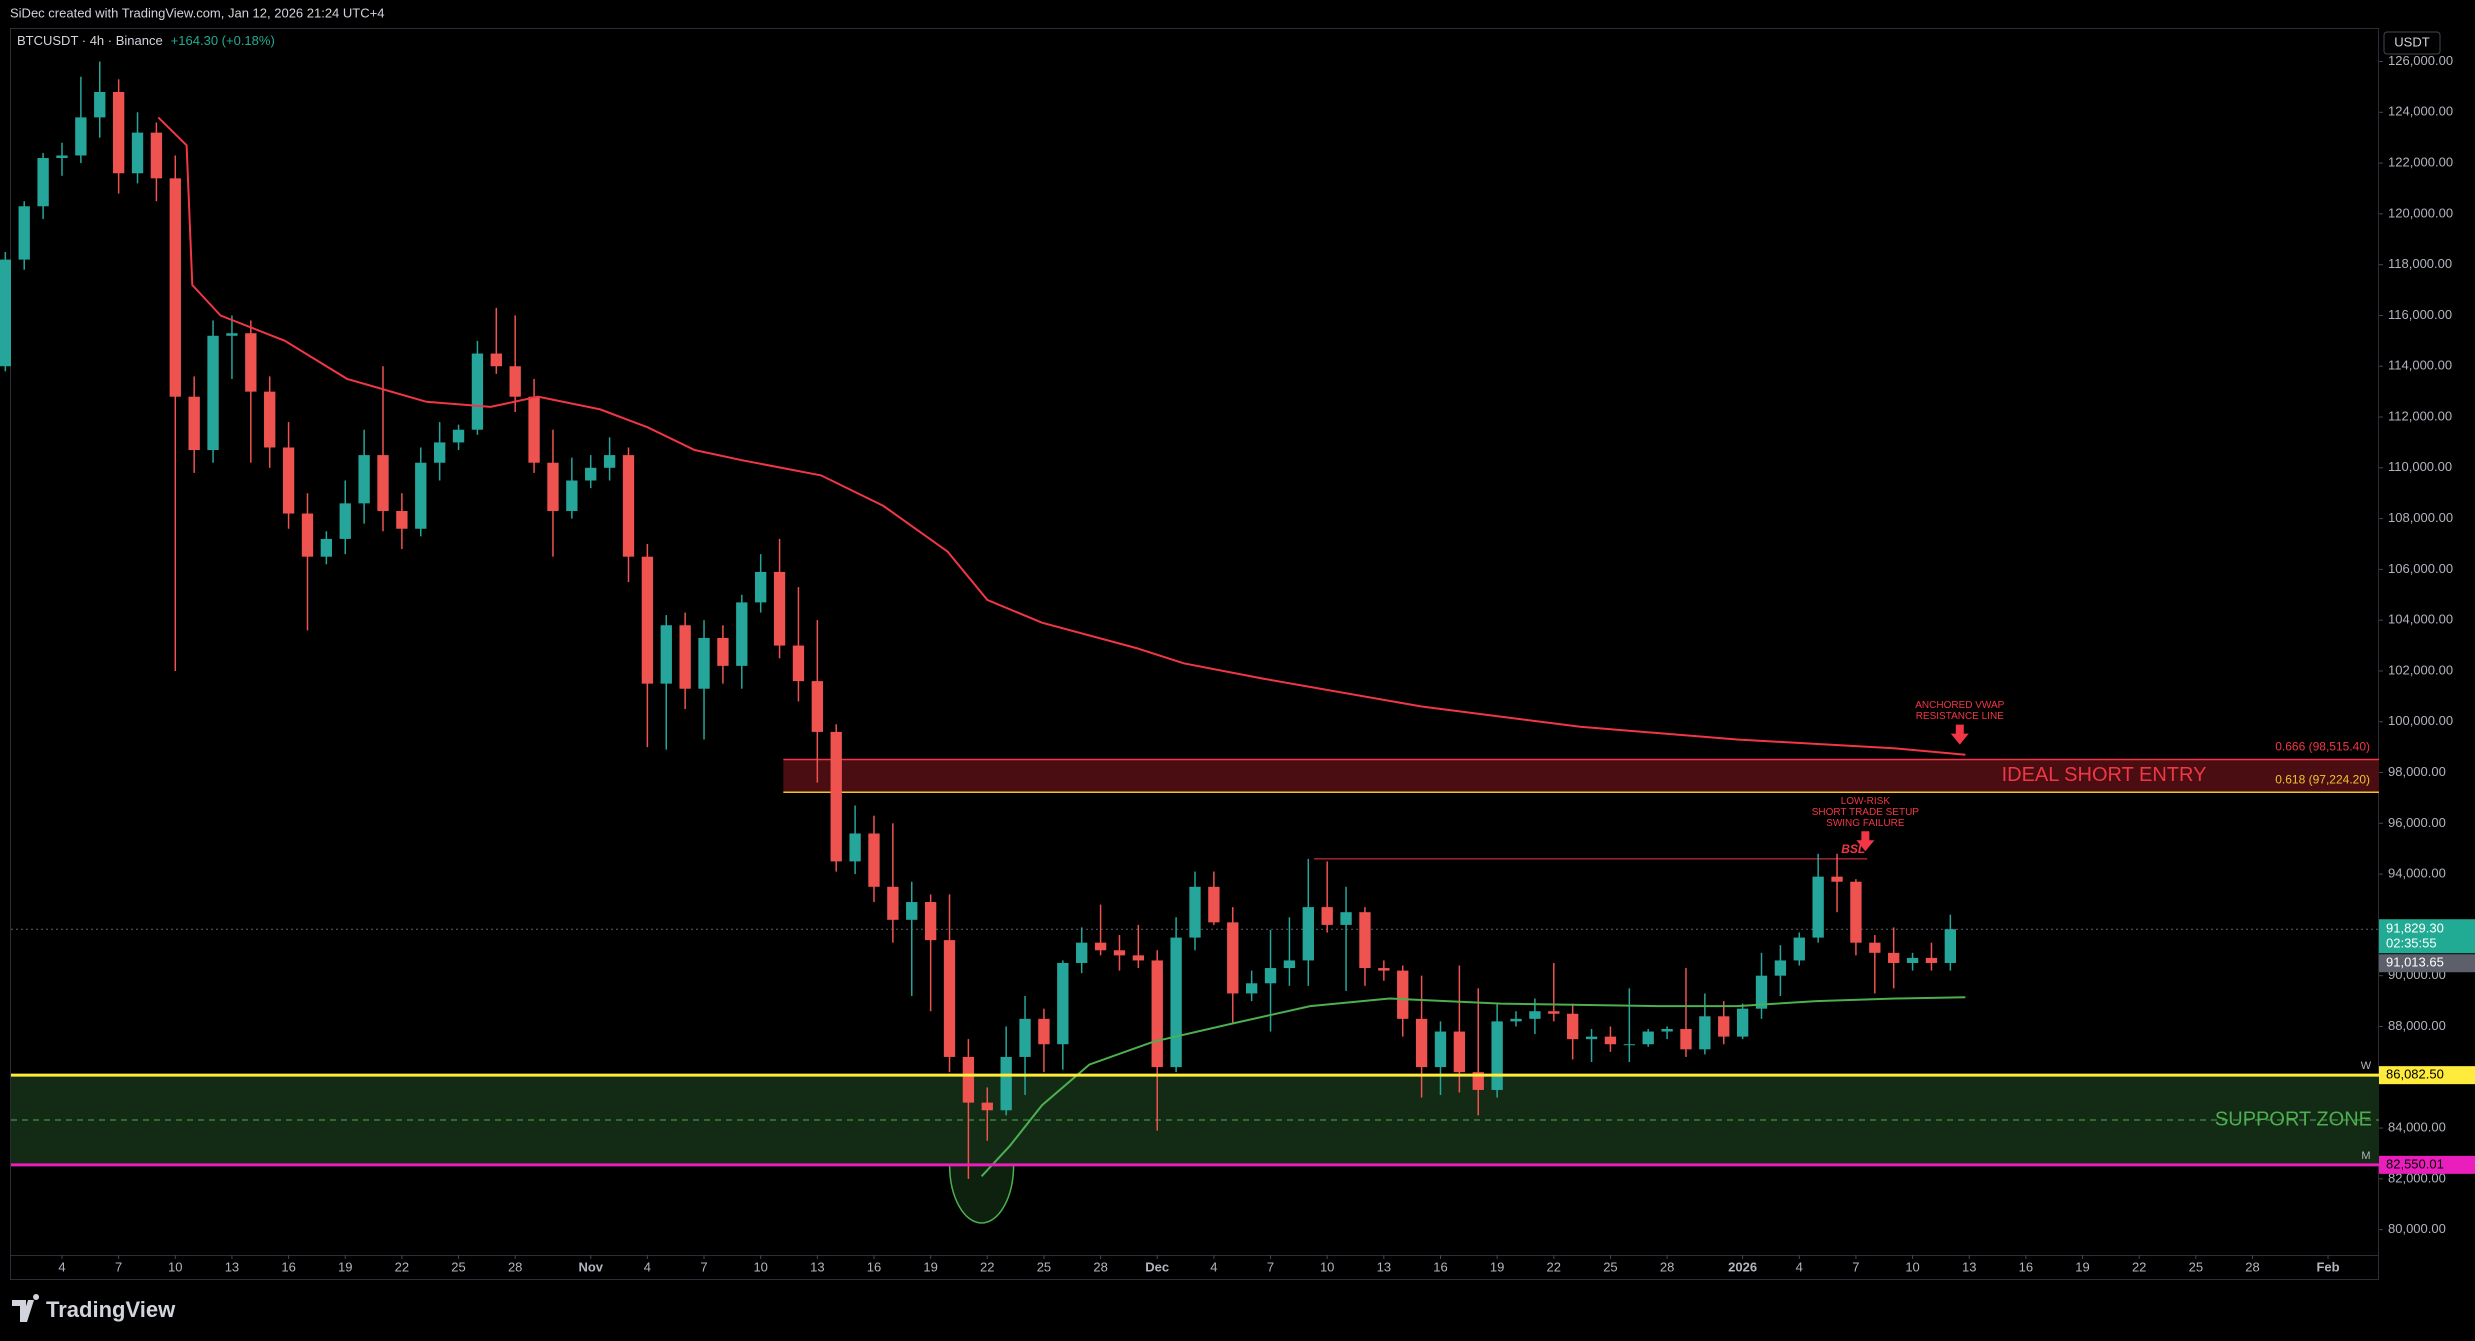 This screenshot has width=2475, height=1341. I want to click on logo: TradingView, so click(94, 1308).